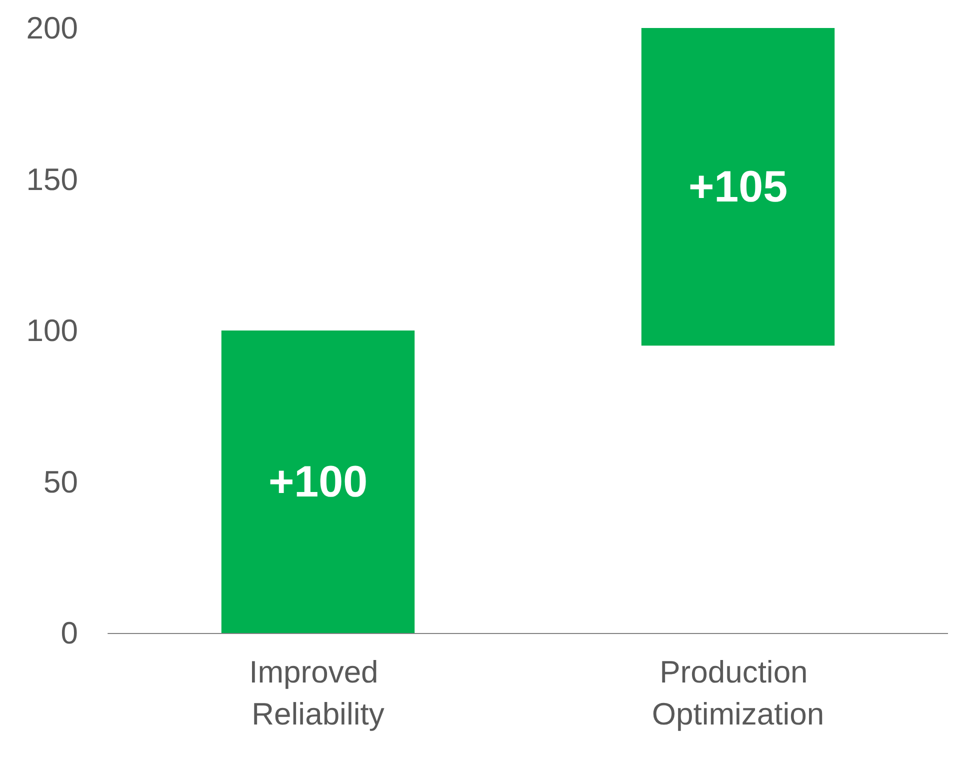  I want to click on x-tick-label: Production Optimization, so click(738, 693).